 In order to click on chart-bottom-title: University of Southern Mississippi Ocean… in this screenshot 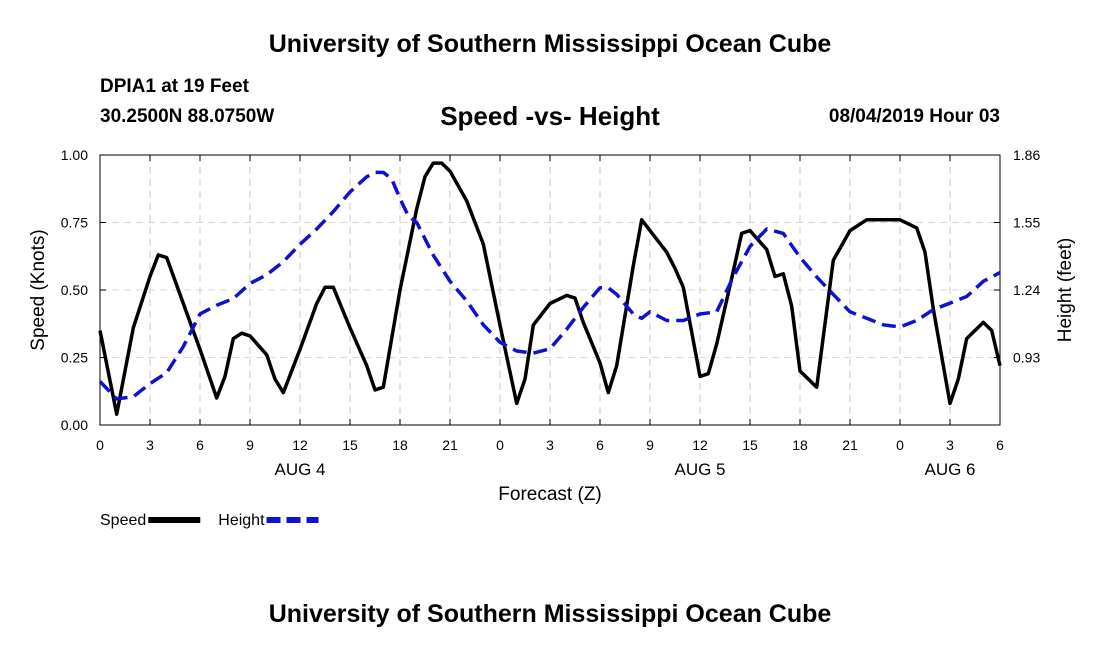, I will do `click(550, 614)`.